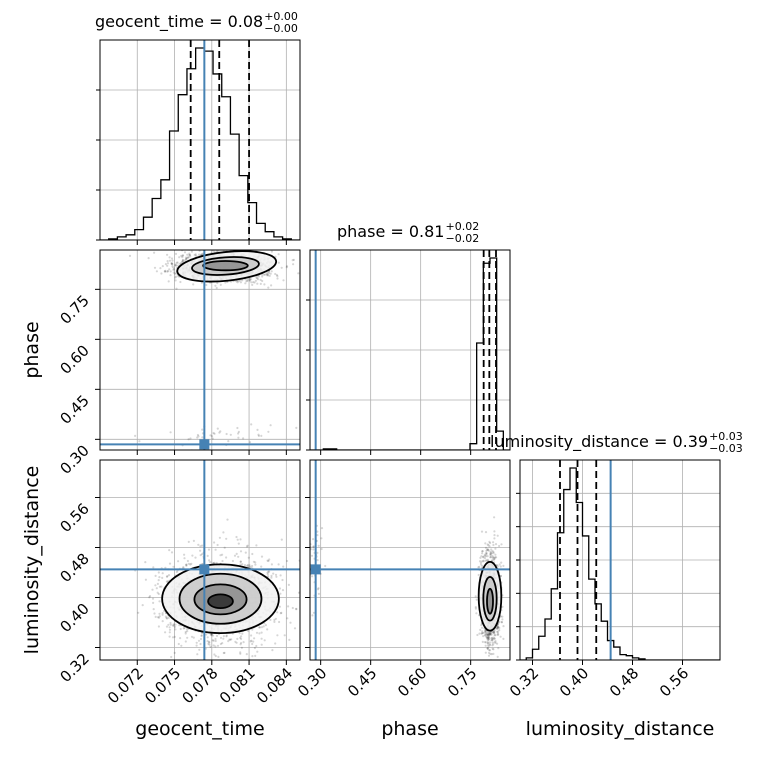 This screenshot has width=760, height=760. I want to click on x-tick-label: 0.084, so click(274, 685).